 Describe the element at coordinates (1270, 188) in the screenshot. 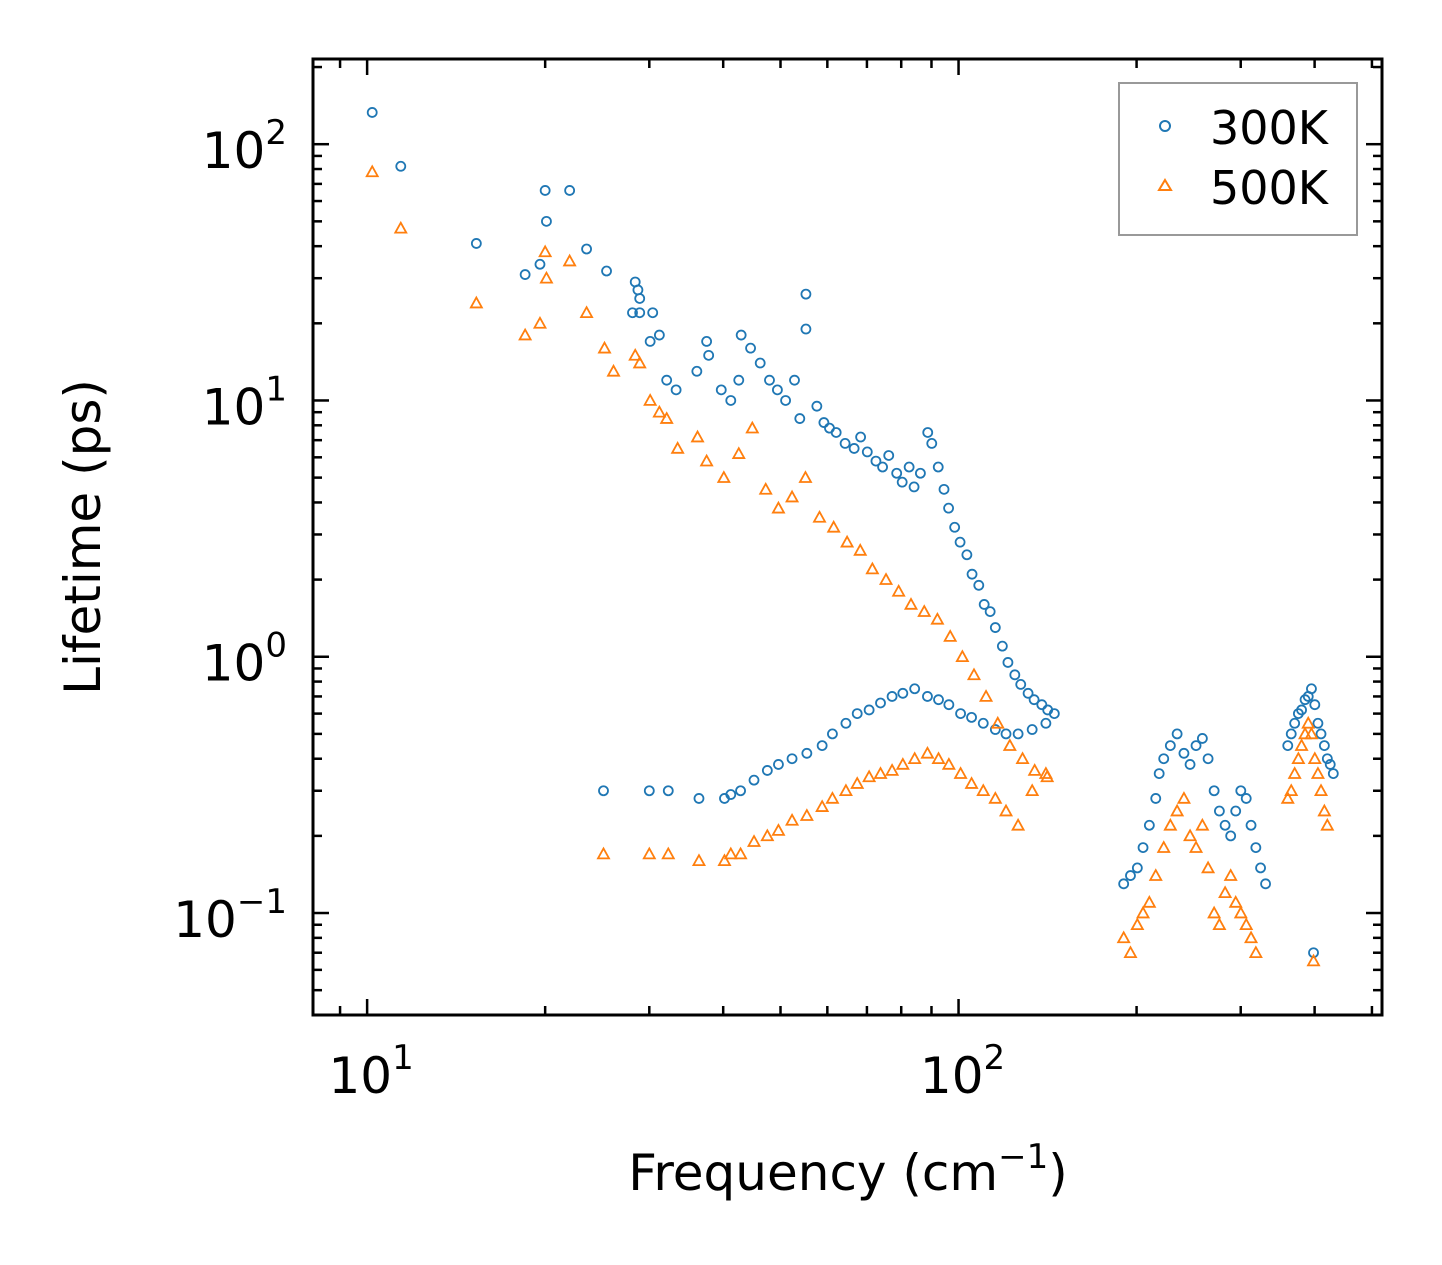

I see `legend-label-500k: 500K` at that location.